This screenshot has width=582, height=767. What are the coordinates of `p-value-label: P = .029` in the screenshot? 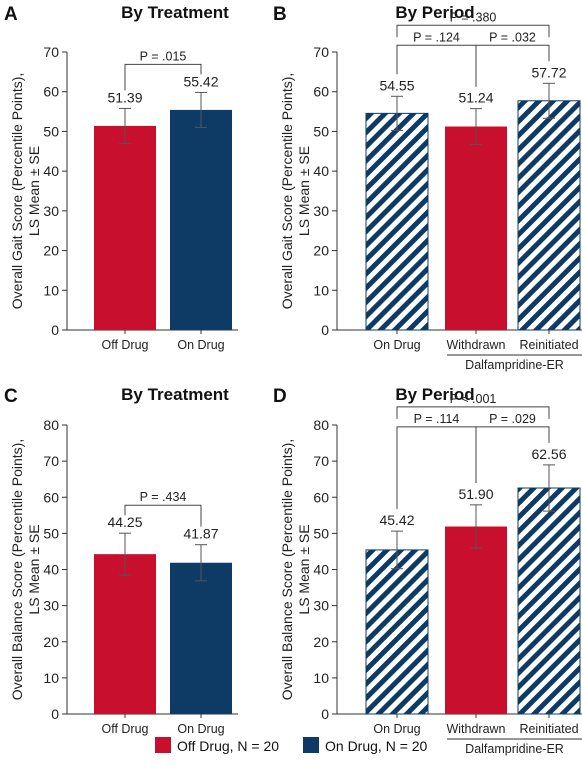 It's located at (512, 419).